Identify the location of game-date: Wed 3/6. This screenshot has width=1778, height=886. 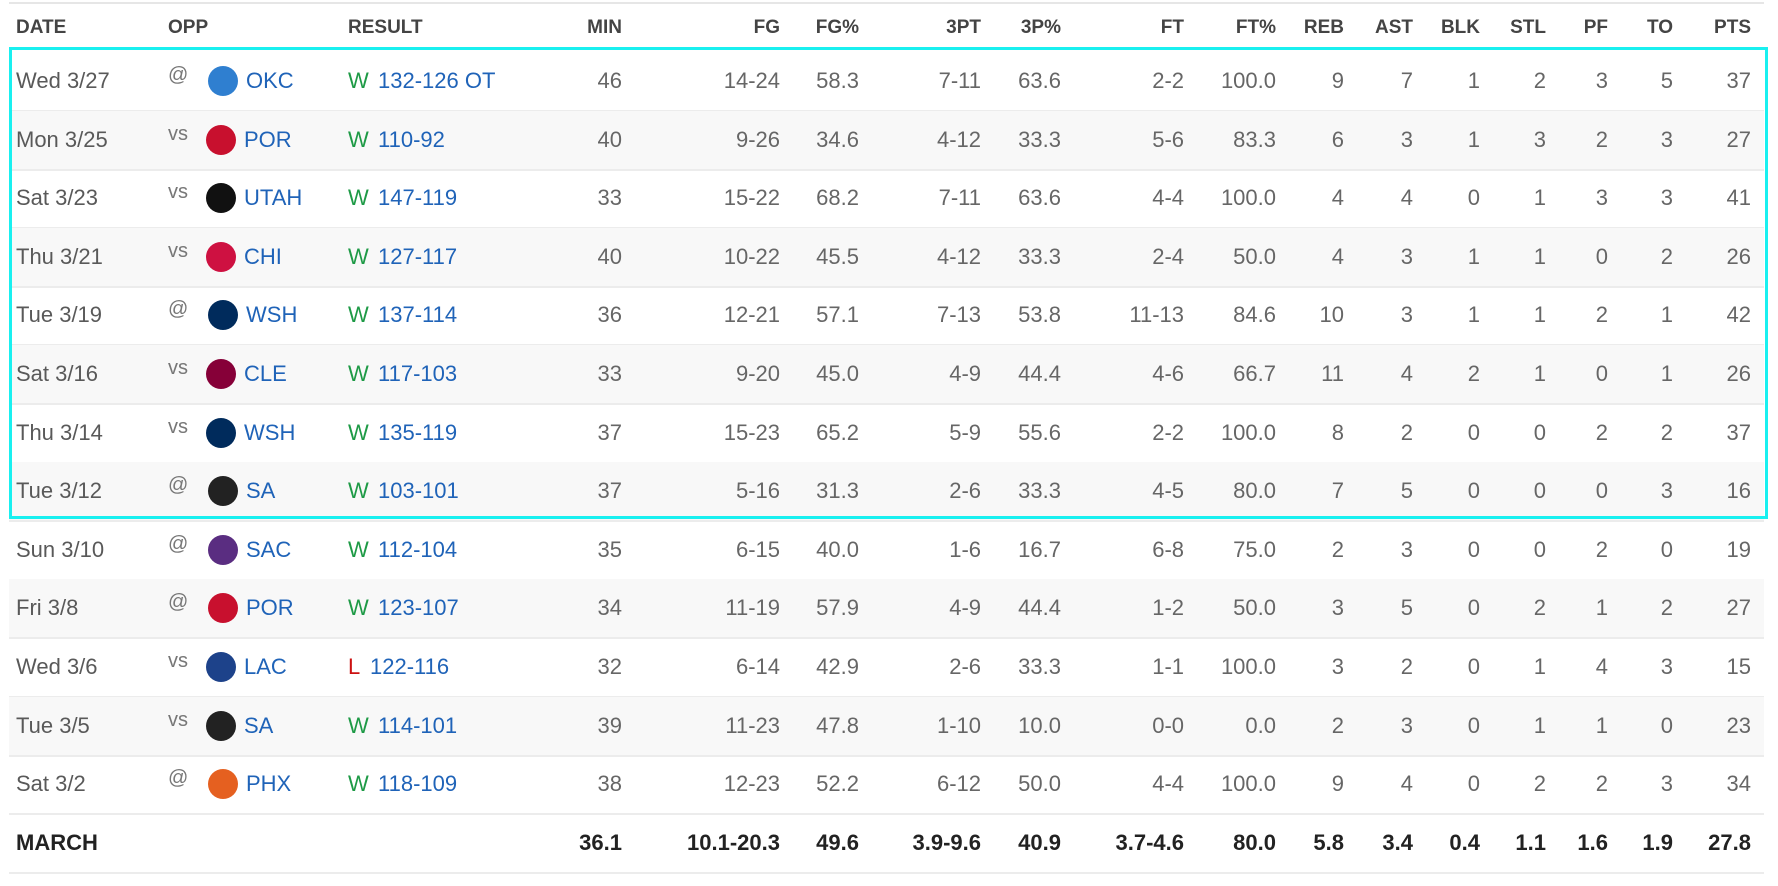
(57, 666).